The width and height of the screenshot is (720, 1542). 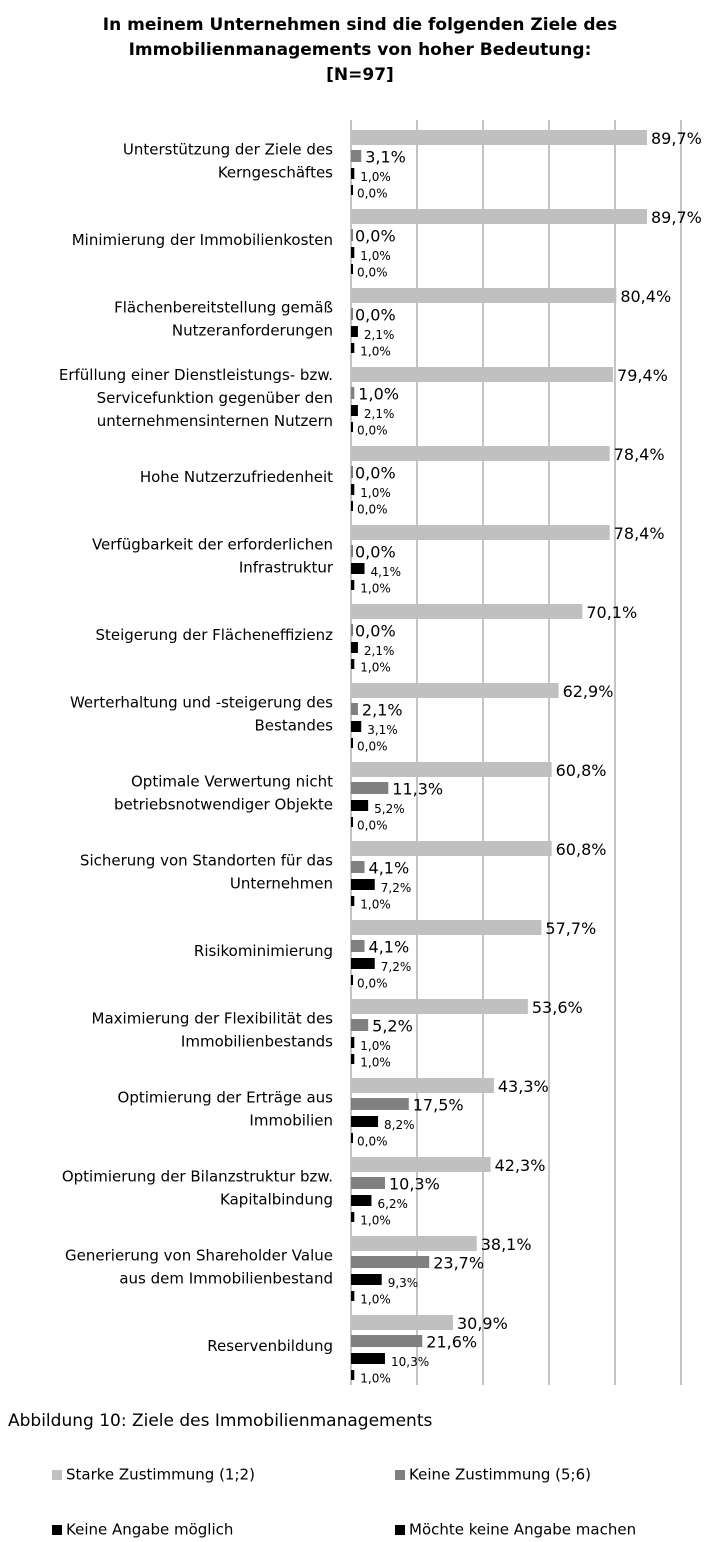 What do you see at coordinates (226, 1108) in the screenshot?
I see `category-label: Optimierung der Erträge aus Immobilien` at bounding box center [226, 1108].